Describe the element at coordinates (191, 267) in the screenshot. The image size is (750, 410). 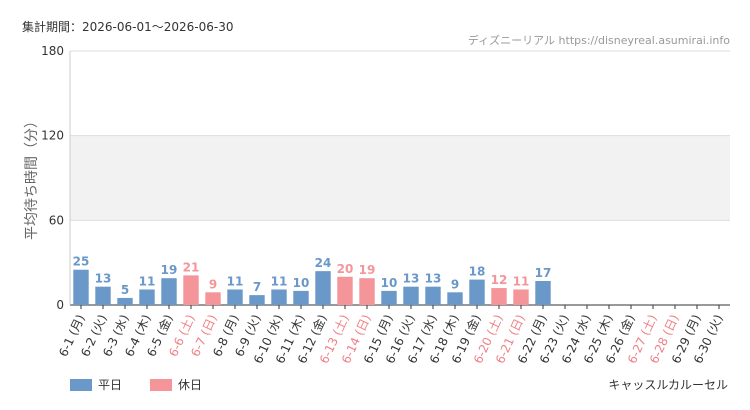
I see `value-label: 21` at that location.